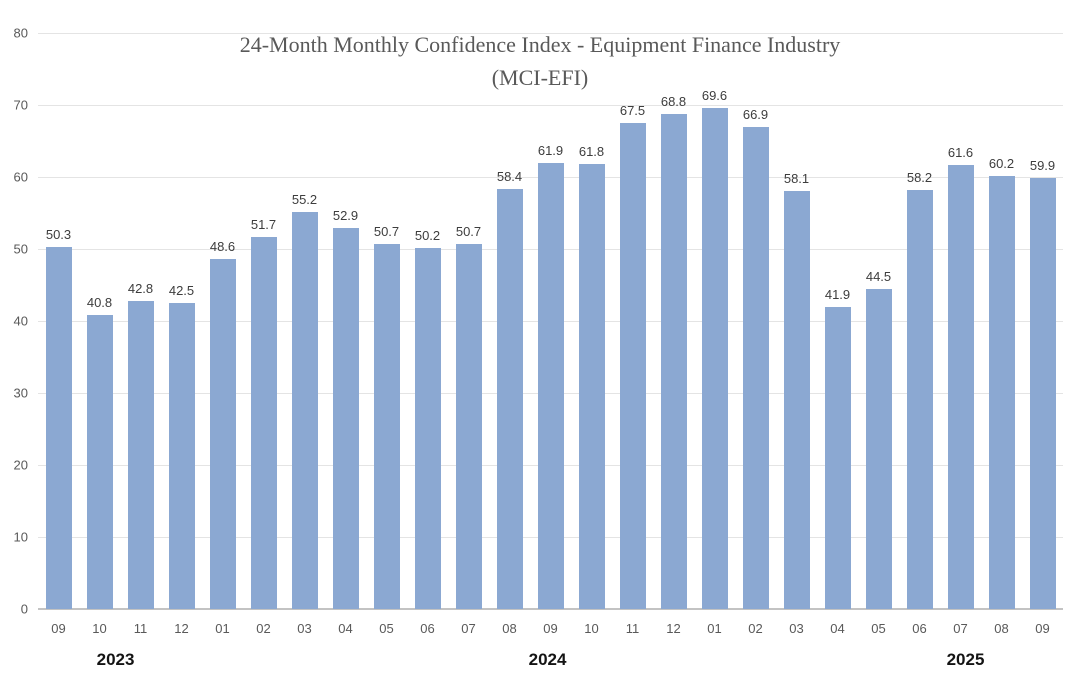 The width and height of the screenshot is (1080, 679). What do you see at coordinates (20, 537) in the screenshot?
I see `y-tick-label-10: 10` at bounding box center [20, 537].